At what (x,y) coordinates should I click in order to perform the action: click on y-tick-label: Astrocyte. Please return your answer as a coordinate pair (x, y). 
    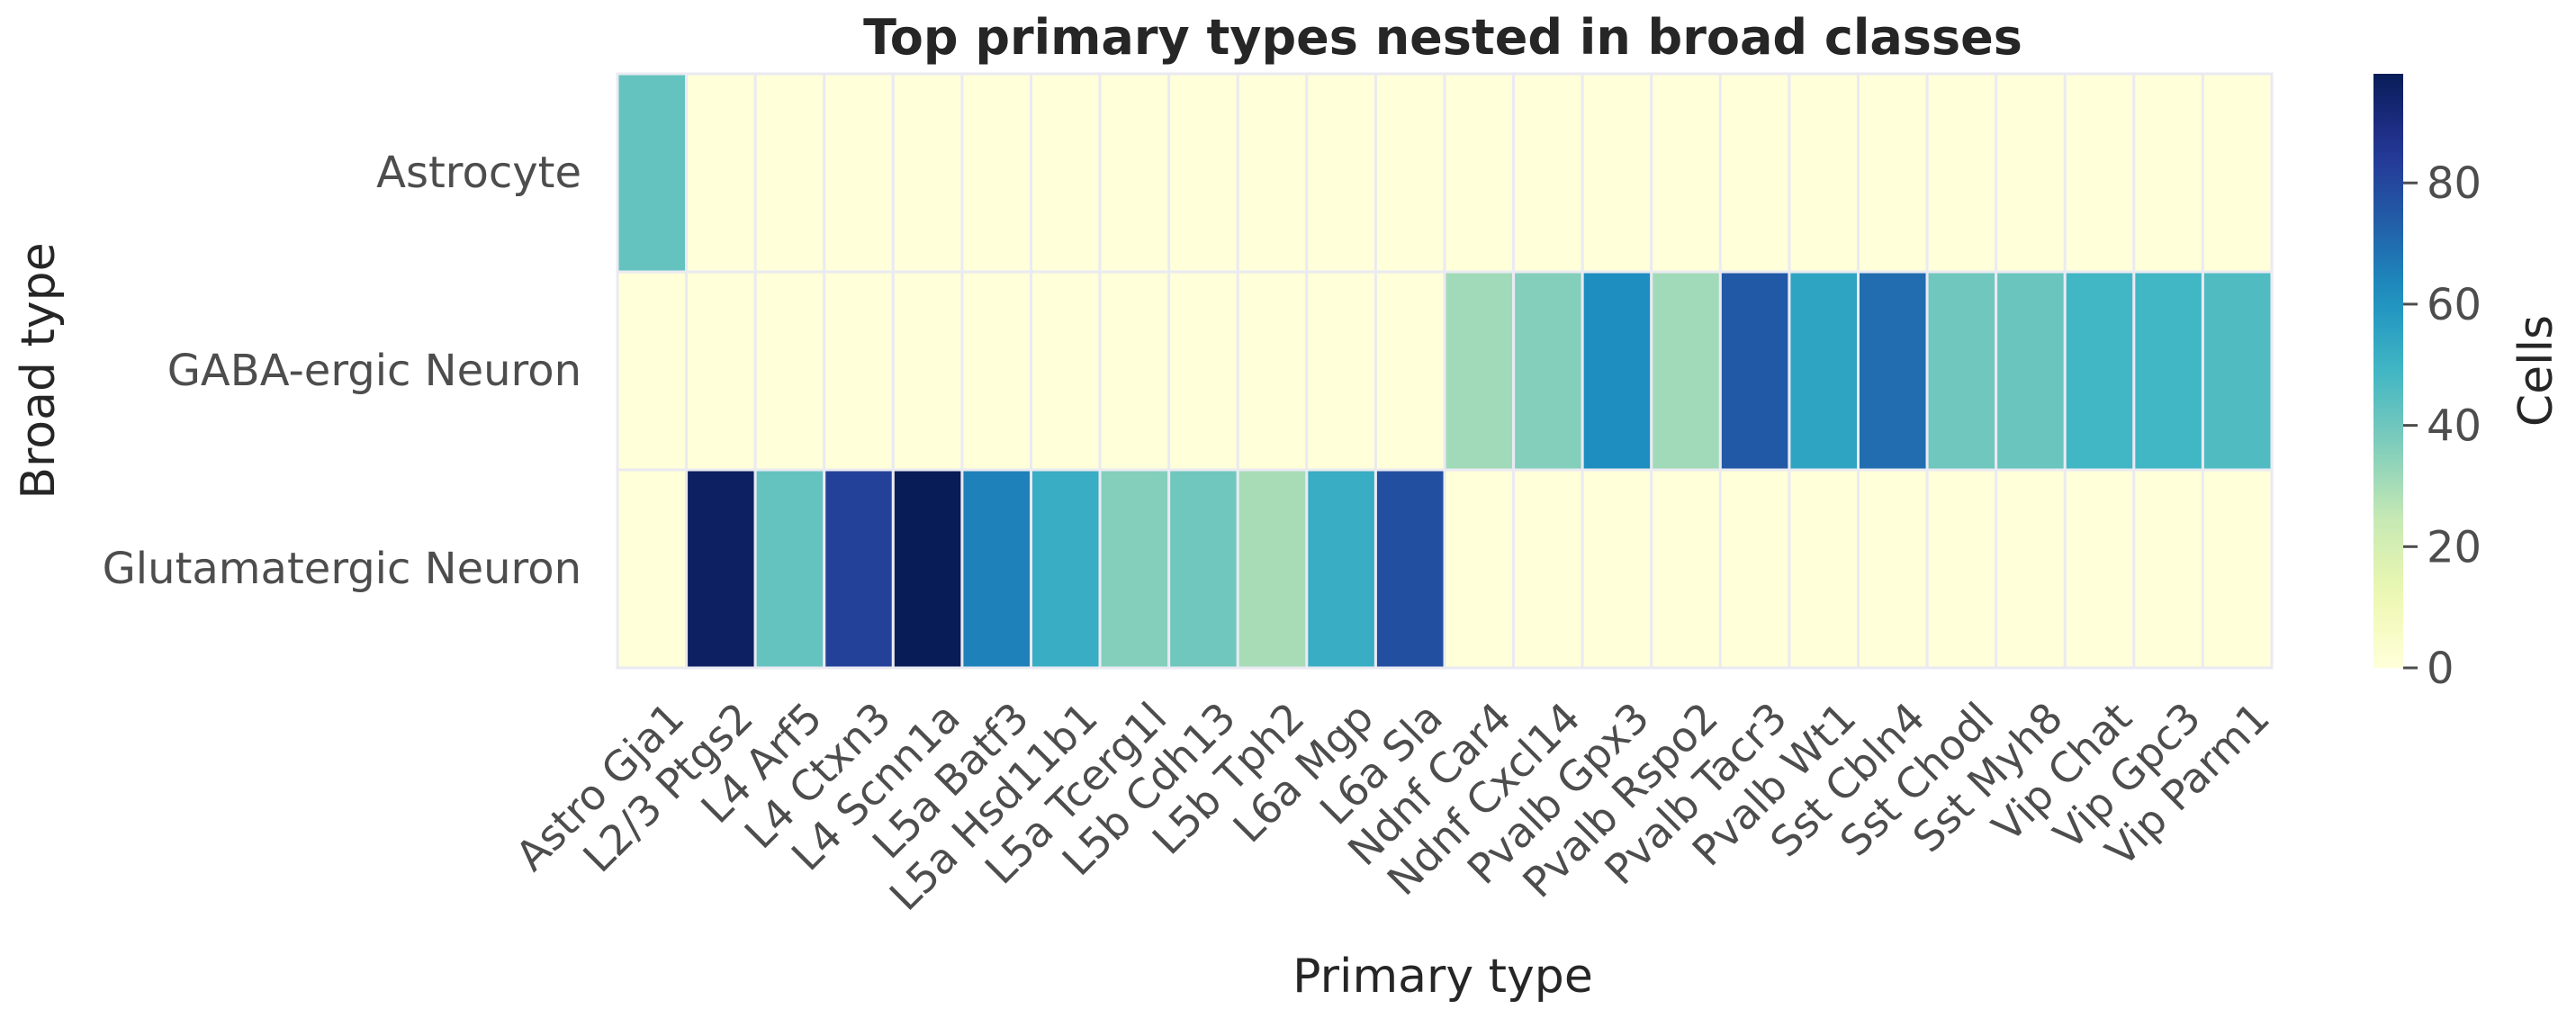
    Looking at the image, I should click on (478, 173).